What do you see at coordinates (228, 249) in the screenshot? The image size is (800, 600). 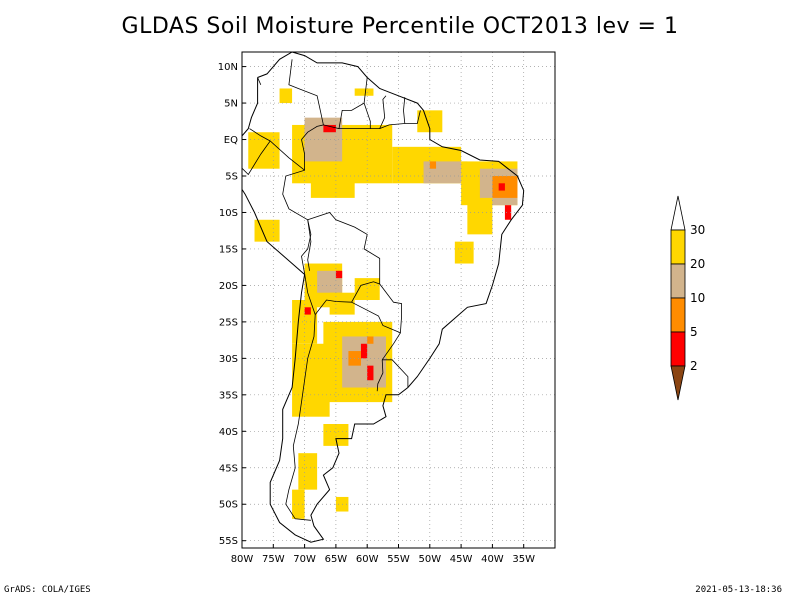 I see `lat-tick-label: 15S` at bounding box center [228, 249].